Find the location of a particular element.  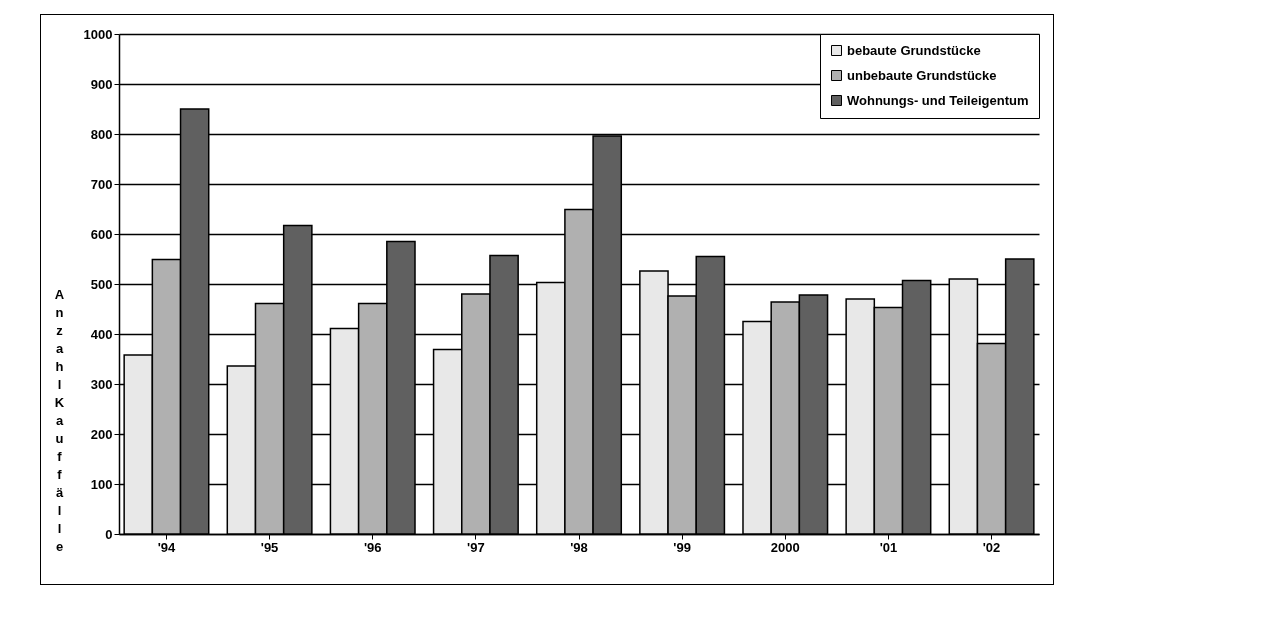

legend-label: unbebaute Grundstücke is located at coordinates (922, 75).